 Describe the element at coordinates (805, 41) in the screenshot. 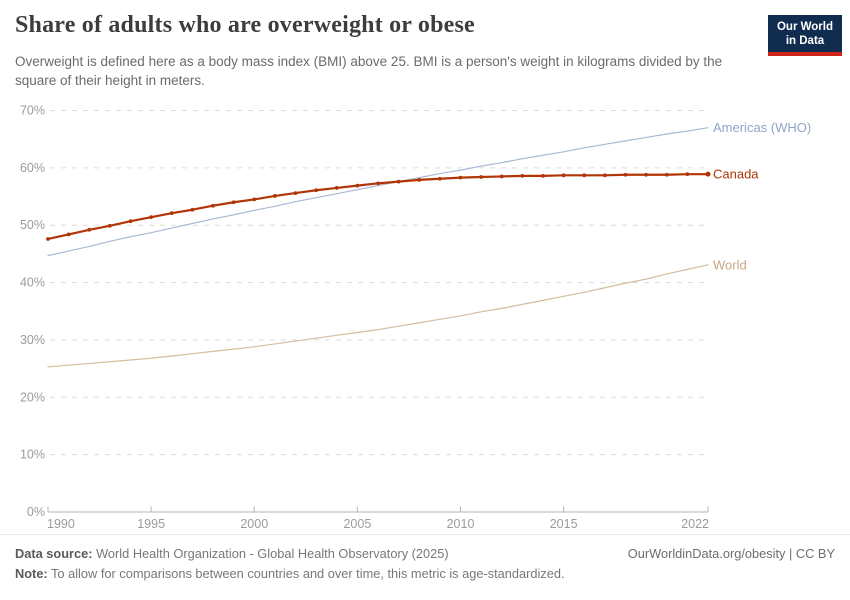

I see `owid-logo-line2: in Data` at that location.